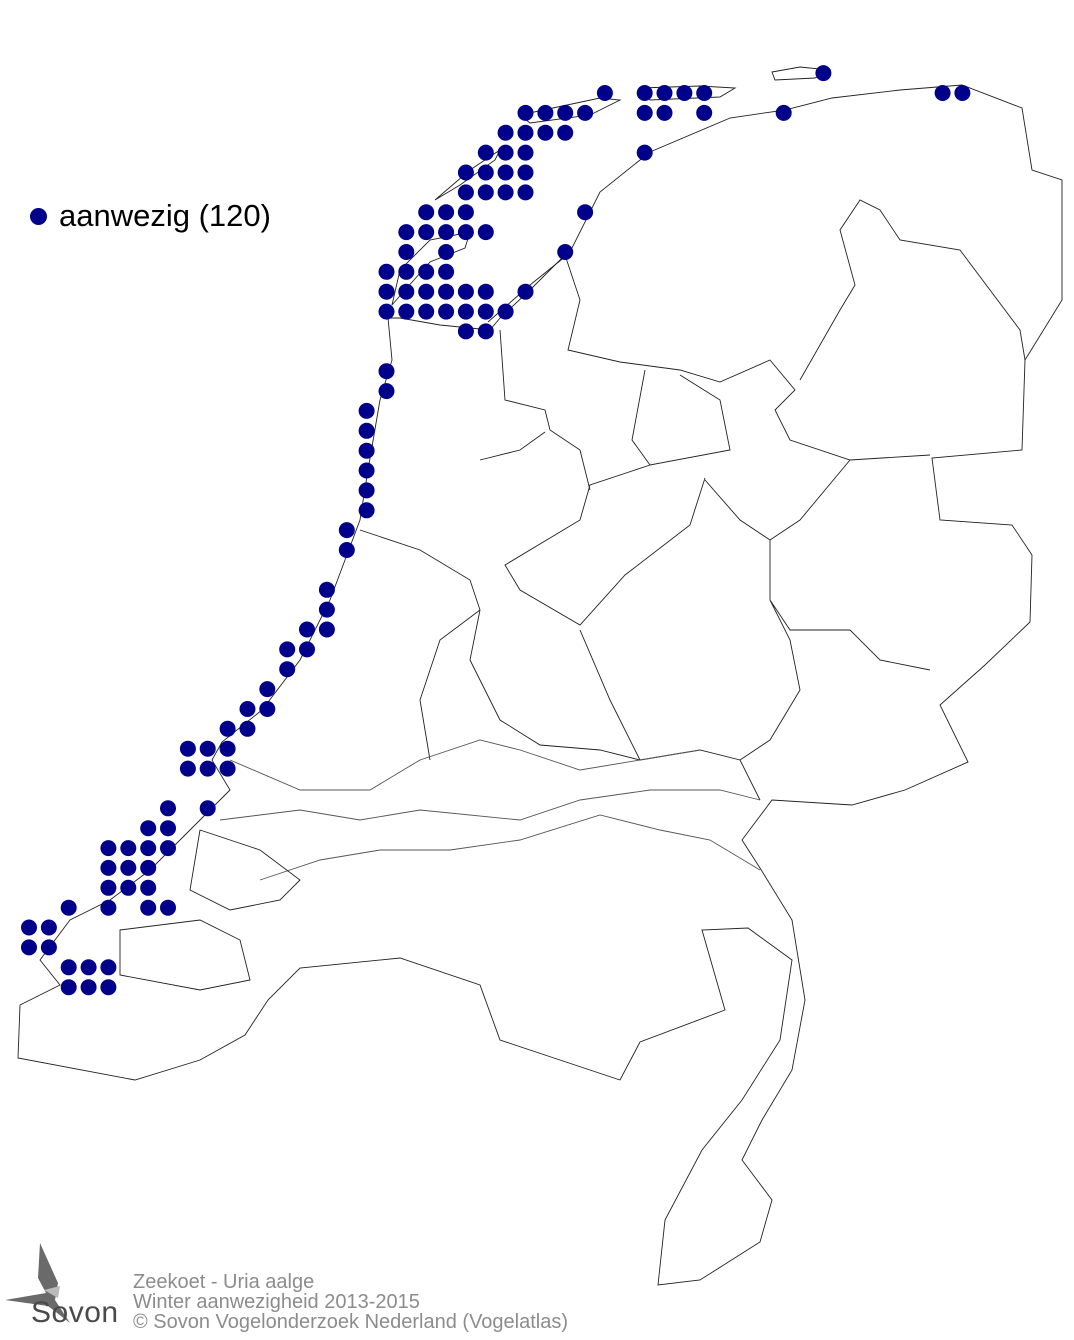  What do you see at coordinates (224, 1282) in the screenshot?
I see `species-title: Zeekoet - Uria aalge` at bounding box center [224, 1282].